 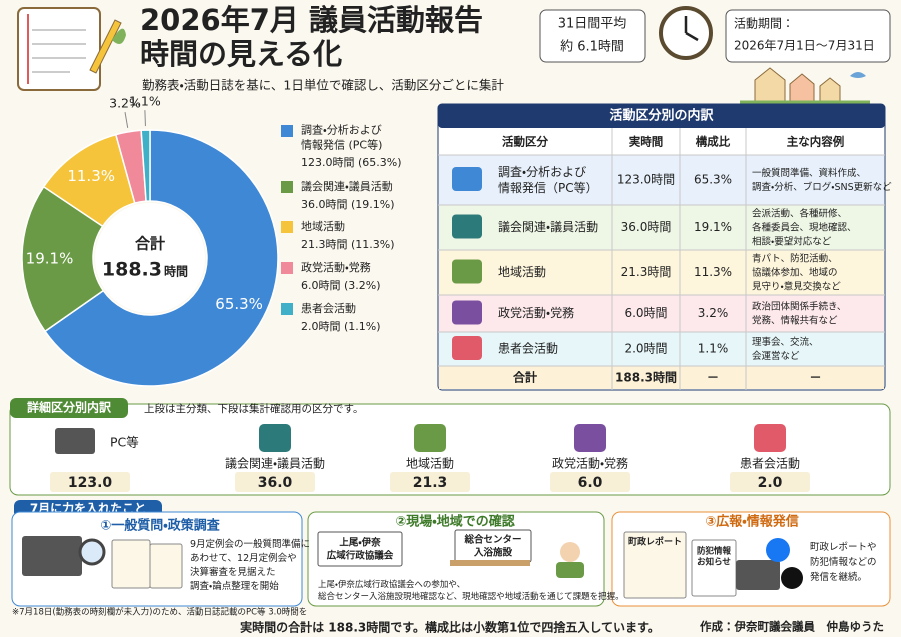 I want to click on legend-label: 調査・分析および情報発信 (PC等), so click(x=341, y=137).